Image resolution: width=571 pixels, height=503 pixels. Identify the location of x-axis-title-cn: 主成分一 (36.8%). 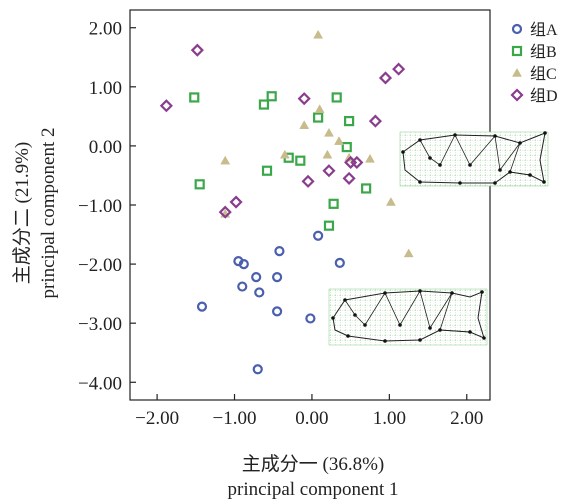
(313, 464).